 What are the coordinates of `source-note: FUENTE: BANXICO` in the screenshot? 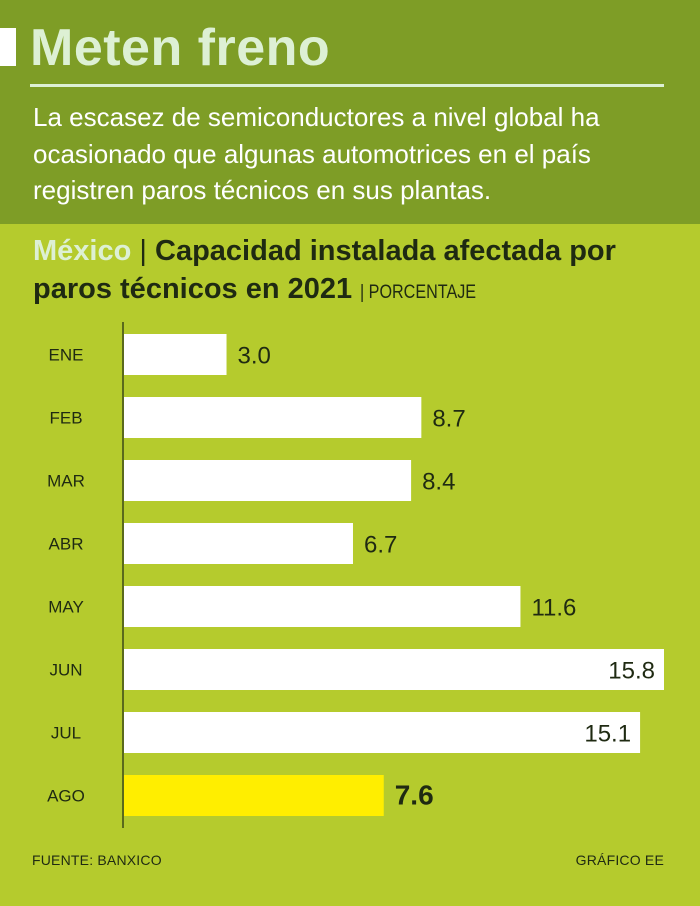 It's located at (97, 860).